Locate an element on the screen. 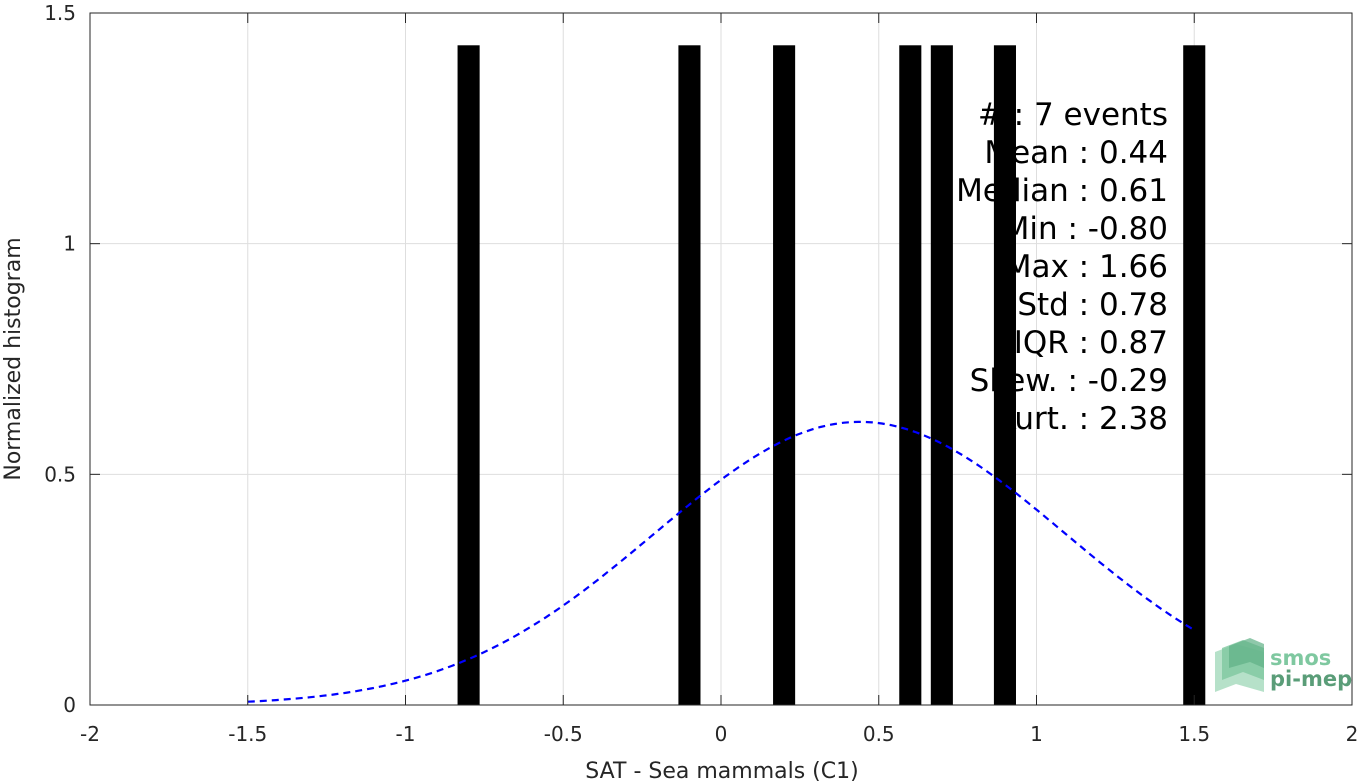  x-tick-label: 1 is located at coordinates (1036, 734).